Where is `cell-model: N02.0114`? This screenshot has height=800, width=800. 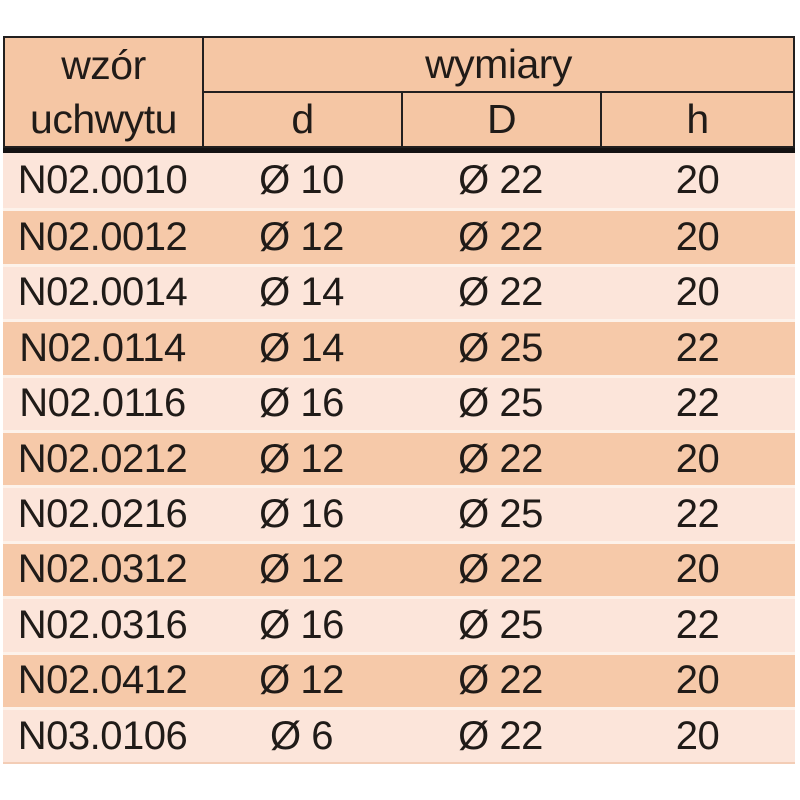 cell-model: N02.0114 is located at coordinates (102, 347).